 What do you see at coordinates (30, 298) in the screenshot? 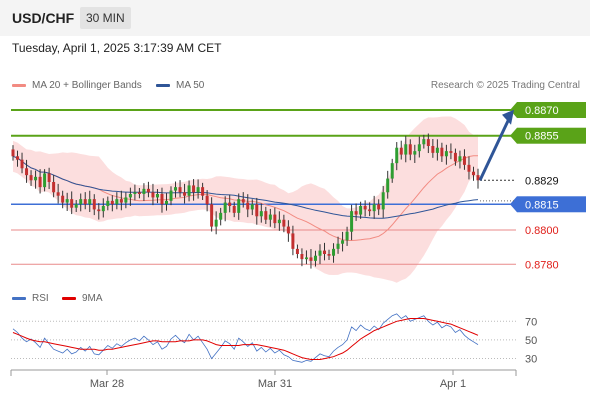
I see `legend-rsi: RSI` at bounding box center [30, 298].